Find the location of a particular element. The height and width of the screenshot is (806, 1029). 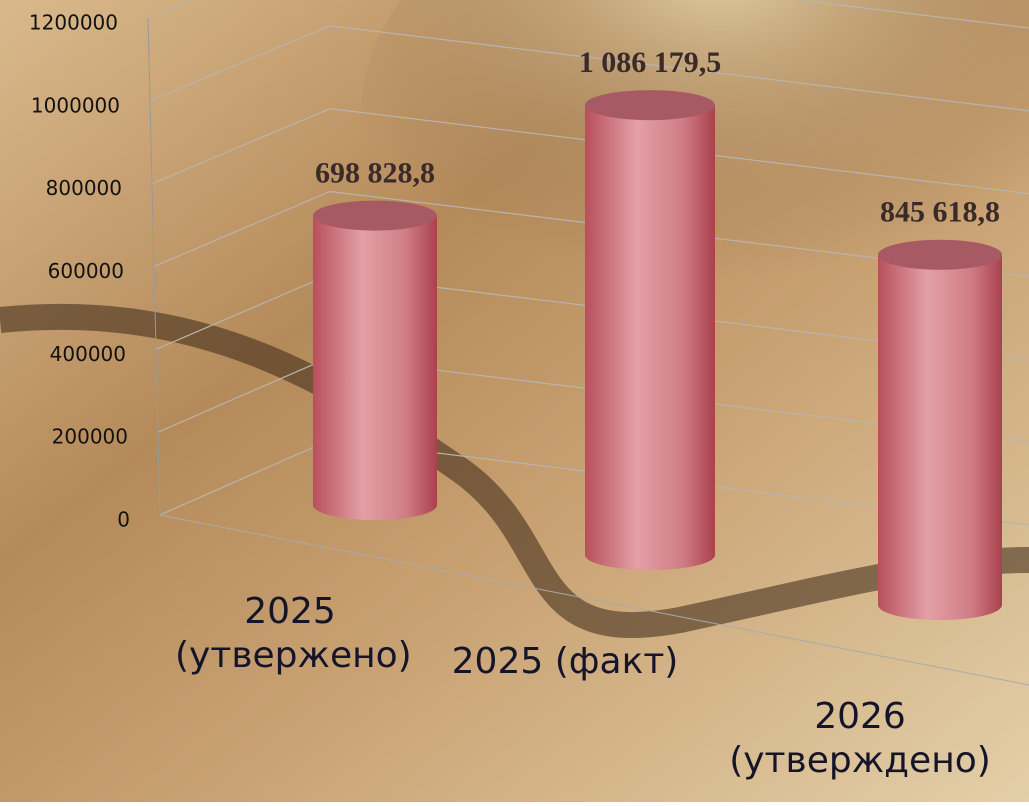

value-label: 845 618,8 is located at coordinates (940, 212).